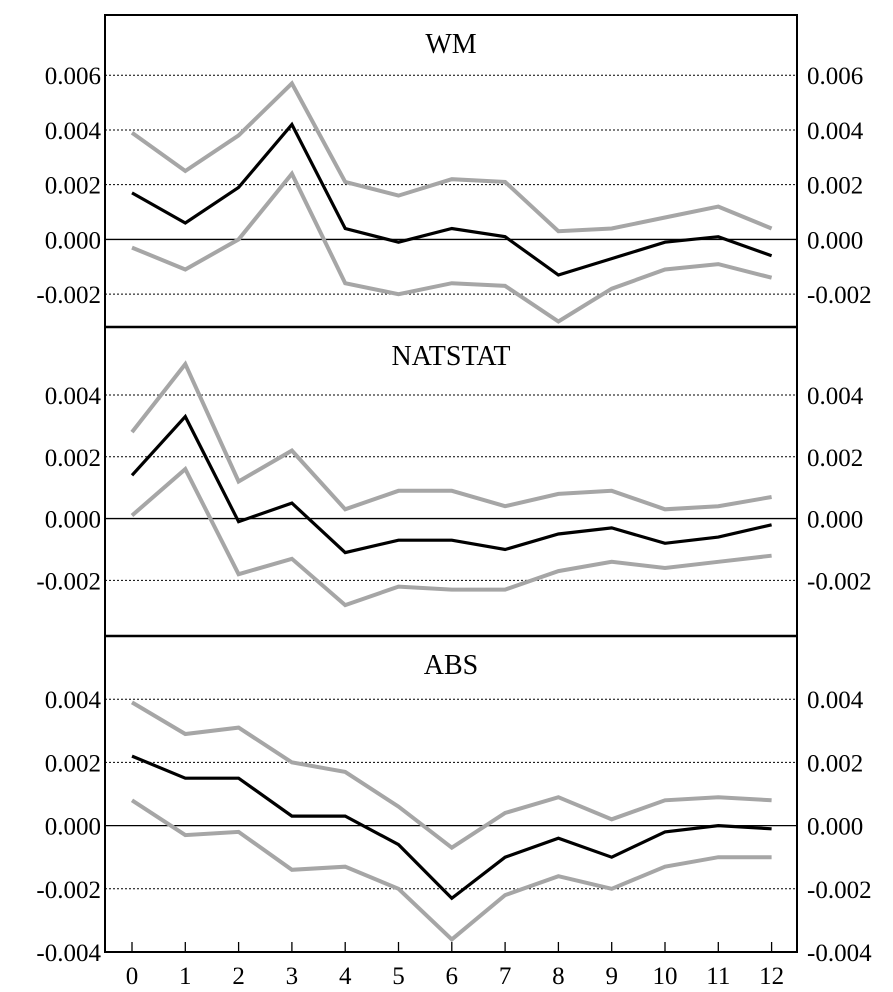 Image resolution: width=893 pixels, height=992 pixels. Describe the element at coordinates (292, 976) in the screenshot. I see `xtick-label-3: 3` at that location.